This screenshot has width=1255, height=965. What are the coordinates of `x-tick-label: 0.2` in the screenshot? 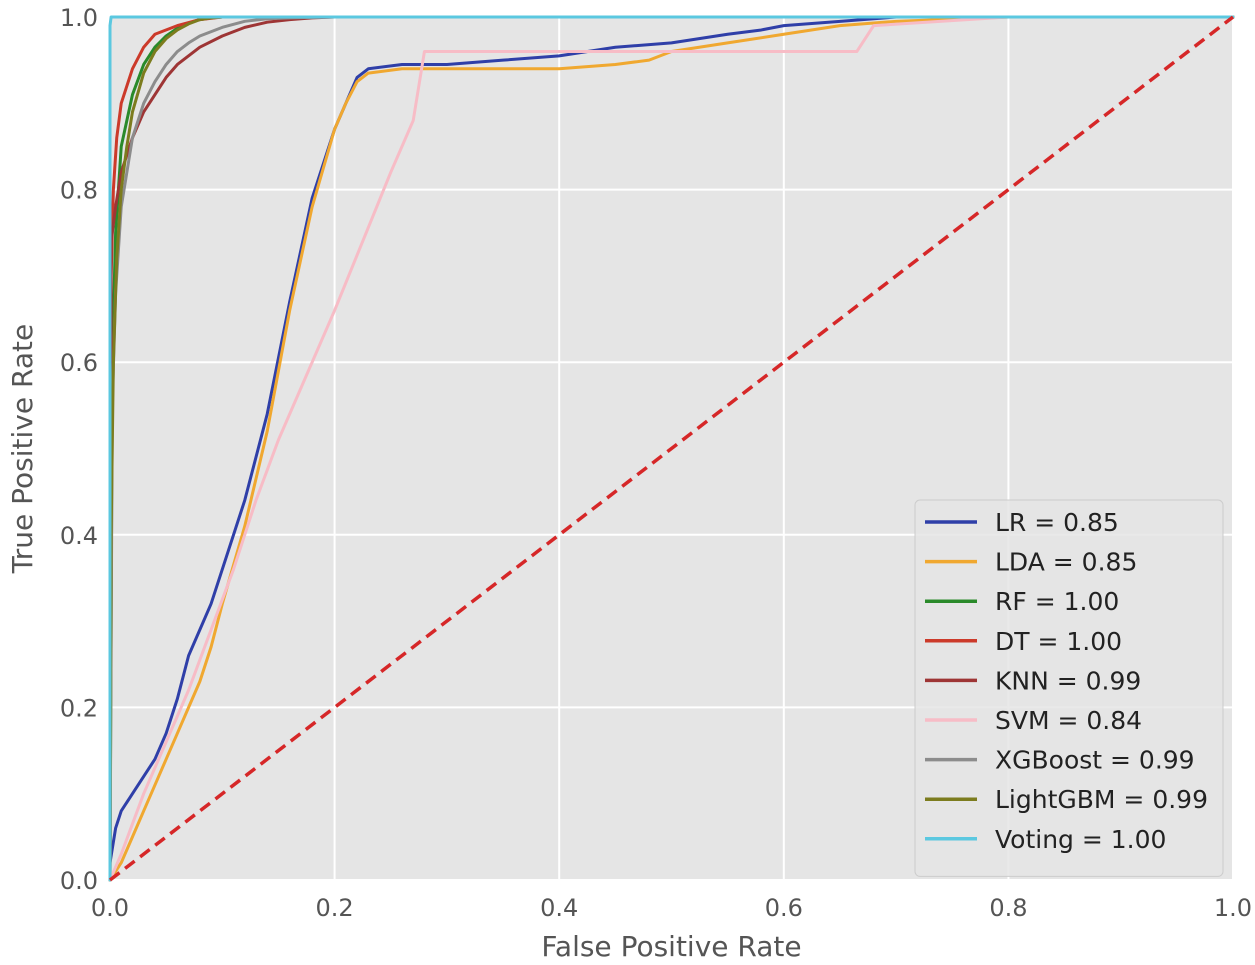 It's located at (335, 908).